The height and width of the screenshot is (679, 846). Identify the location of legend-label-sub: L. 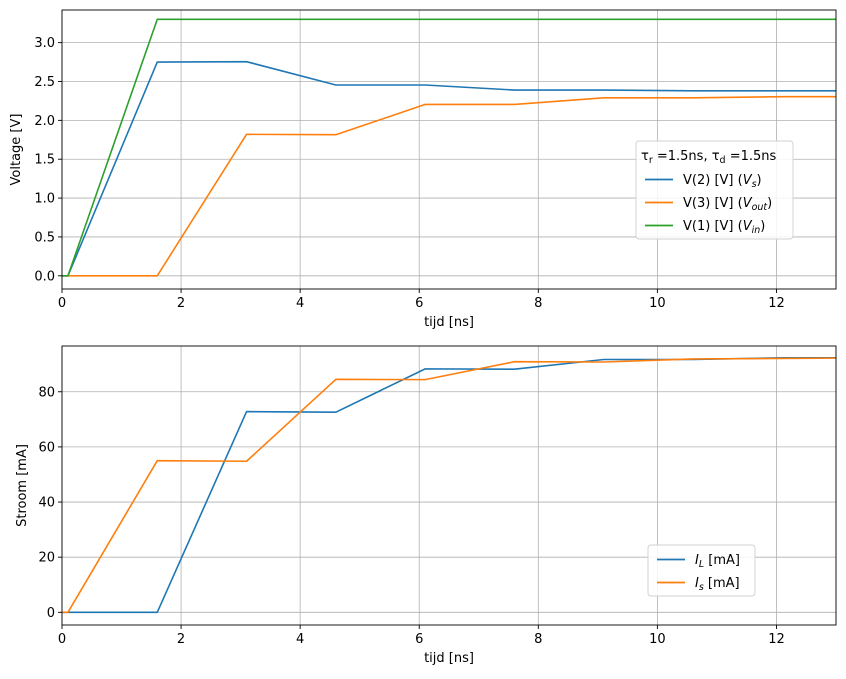
(701, 564).